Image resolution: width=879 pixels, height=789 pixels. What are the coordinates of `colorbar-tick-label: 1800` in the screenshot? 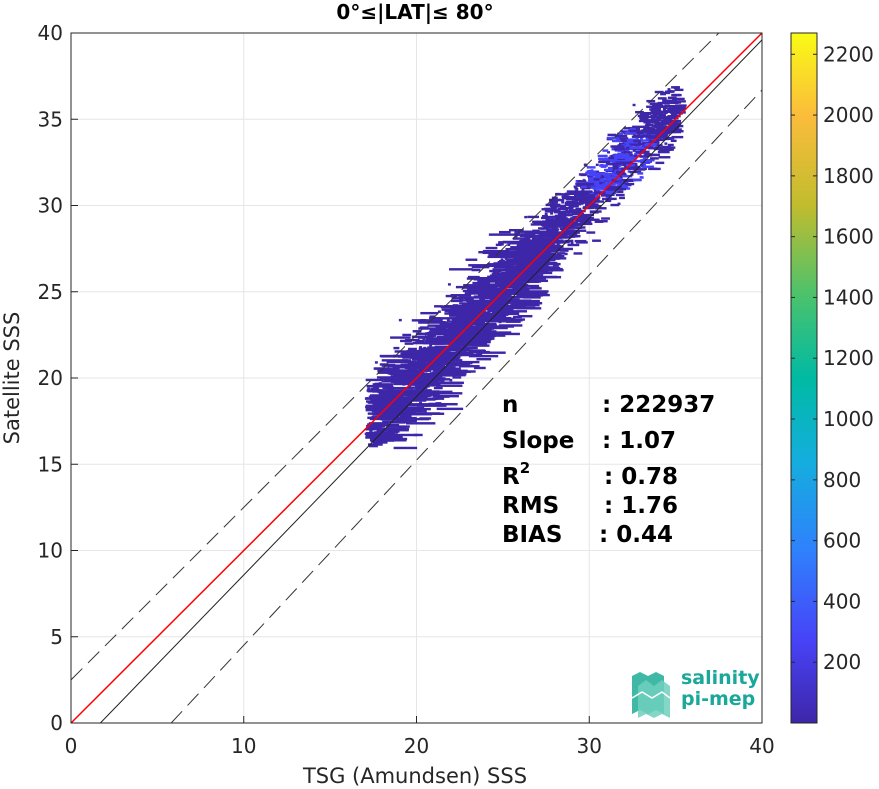 It's located at (848, 176).